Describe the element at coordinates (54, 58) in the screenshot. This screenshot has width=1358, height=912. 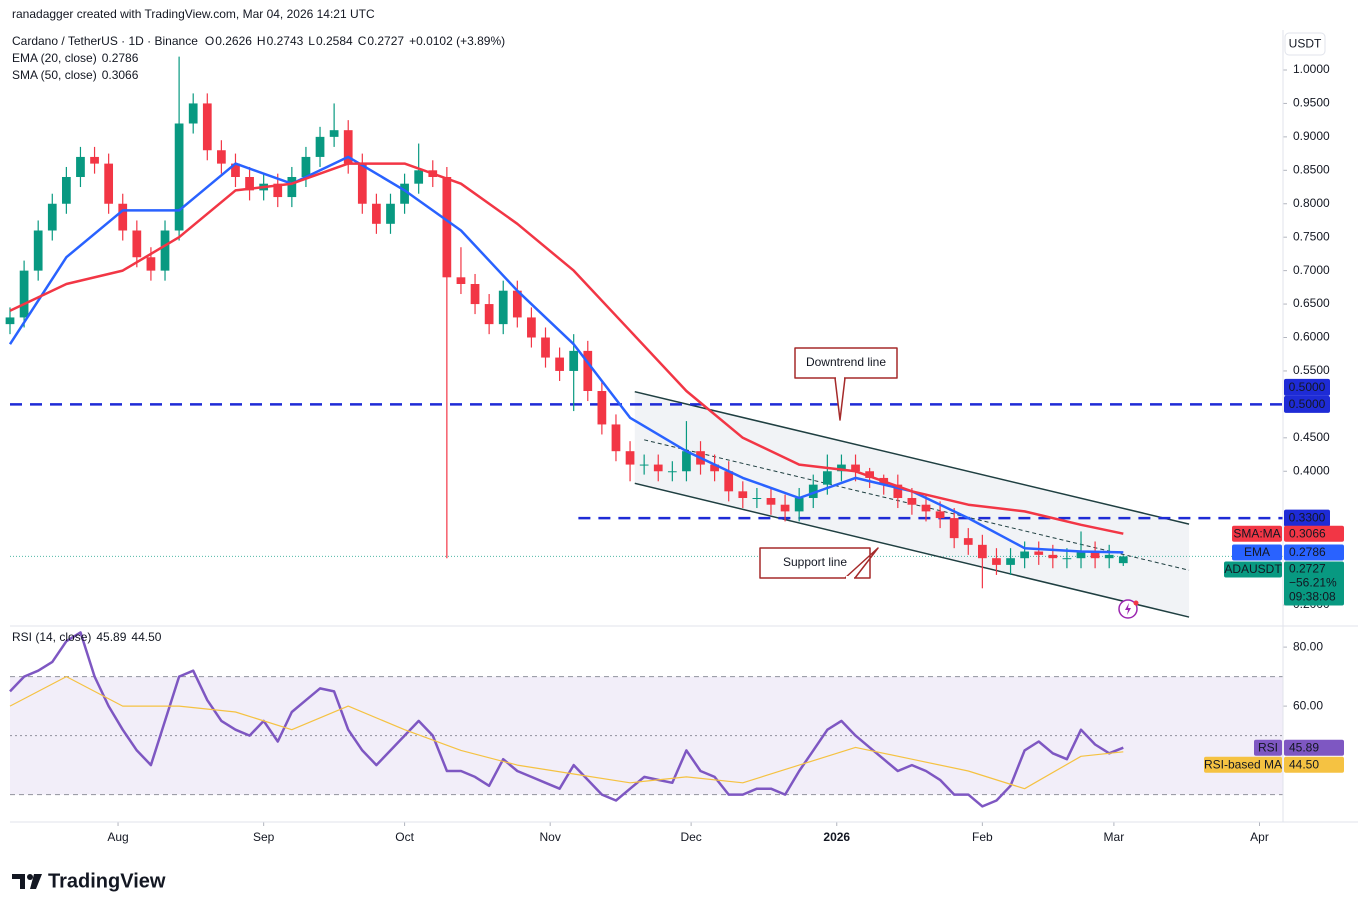
I see `legend-label: EMA (20, close)` at that location.